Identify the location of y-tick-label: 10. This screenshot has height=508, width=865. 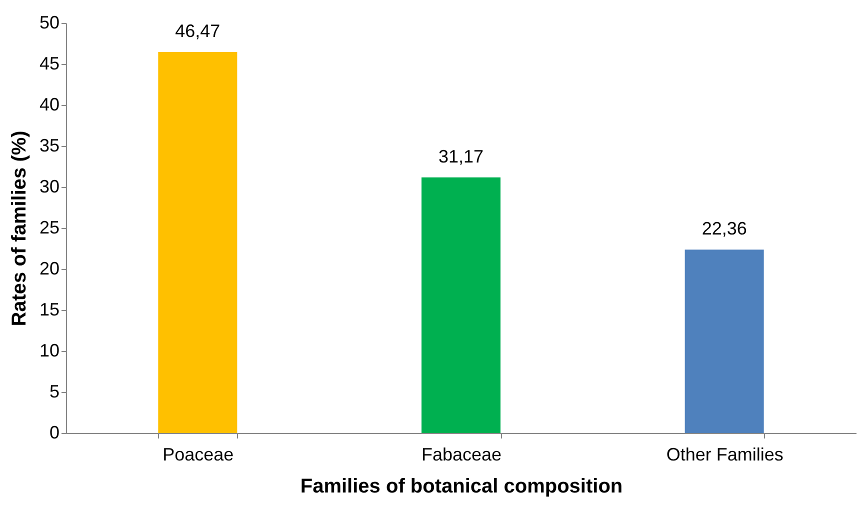
(49, 350).